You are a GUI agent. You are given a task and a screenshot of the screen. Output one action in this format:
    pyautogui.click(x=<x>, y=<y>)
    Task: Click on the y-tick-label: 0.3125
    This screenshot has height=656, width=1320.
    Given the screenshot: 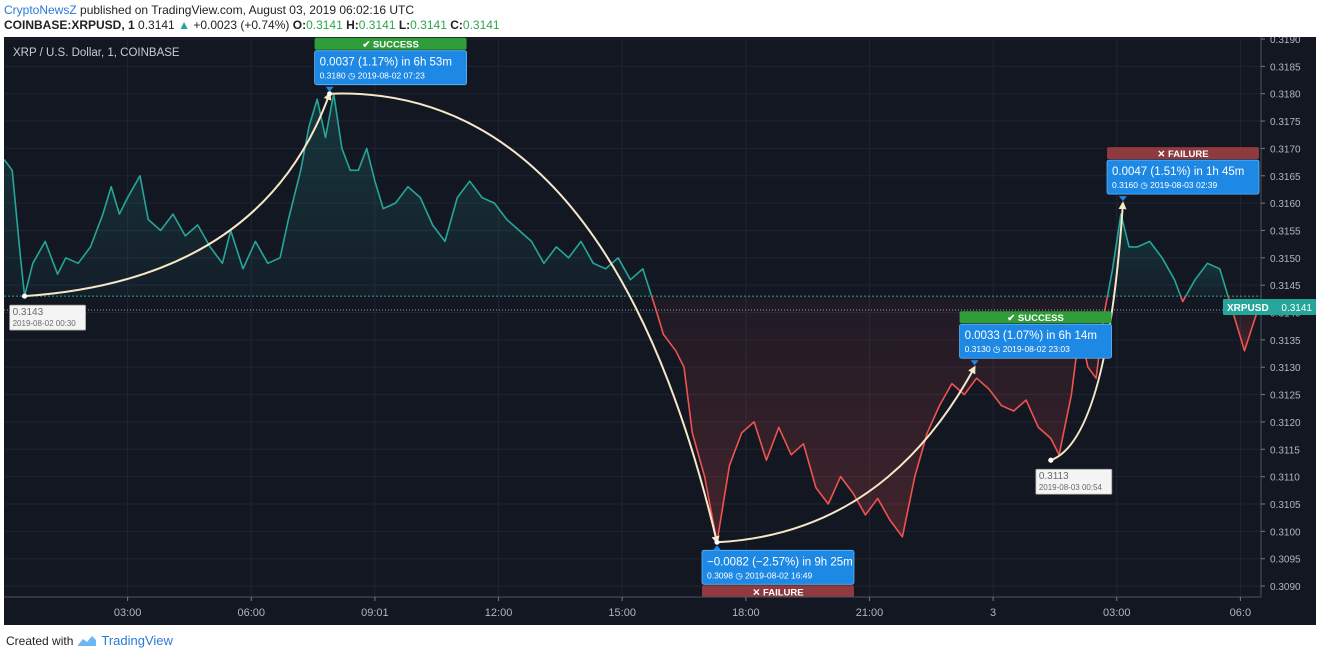 What is the action you would take?
    pyautogui.click(x=1285, y=396)
    